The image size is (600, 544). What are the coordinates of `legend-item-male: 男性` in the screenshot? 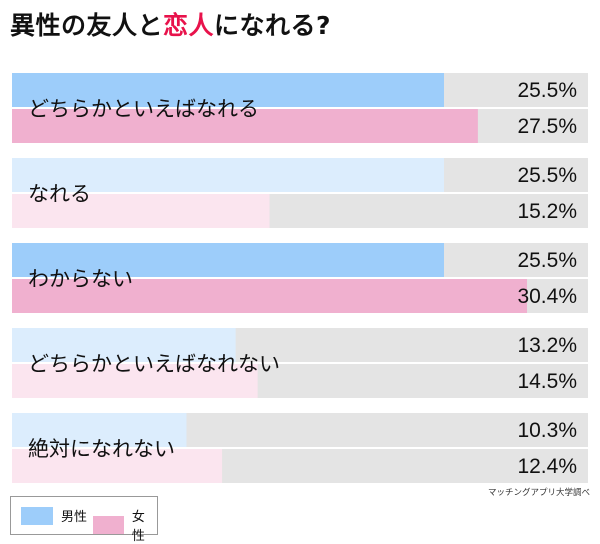 It's located at (54, 515).